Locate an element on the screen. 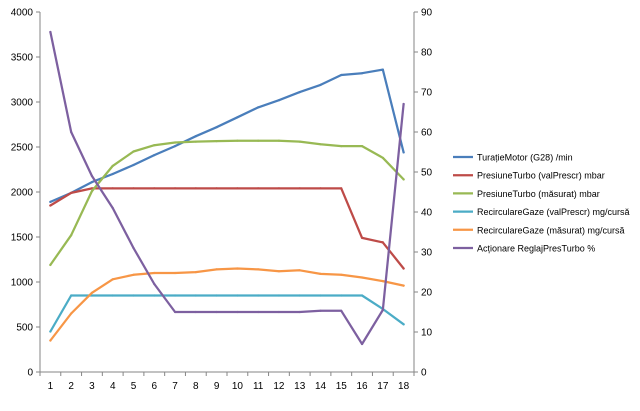 The height and width of the screenshot is (411, 640). y-left-tick-label: 1000 is located at coordinates (22, 283).